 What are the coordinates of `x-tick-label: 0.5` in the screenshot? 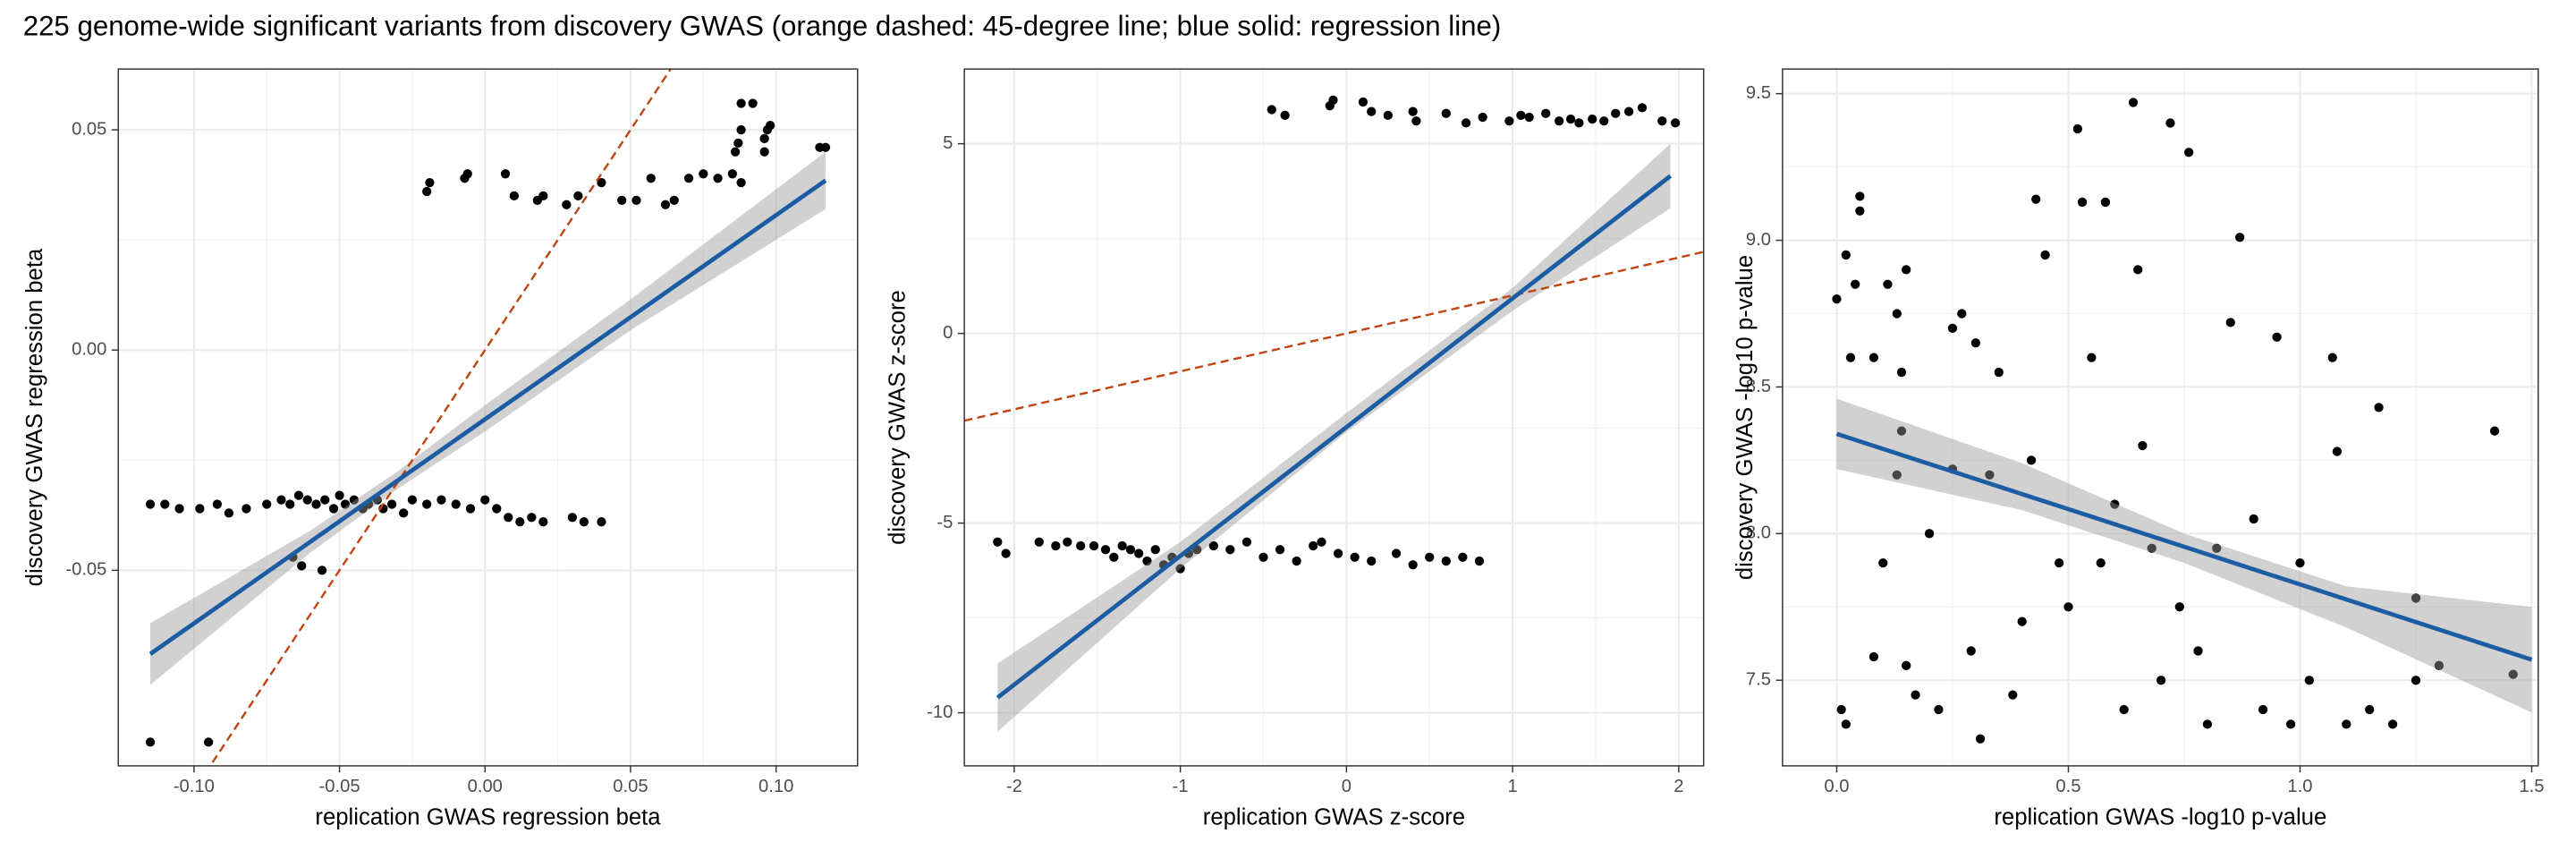 It's located at (2067, 786).